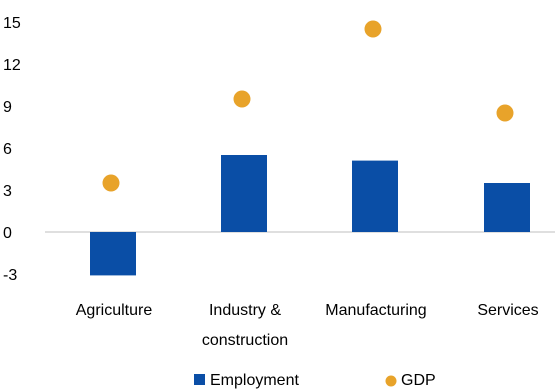 This screenshot has width=555, height=389. What do you see at coordinates (7, 191) in the screenshot?
I see `y-tick-label: 3` at bounding box center [7, 191].